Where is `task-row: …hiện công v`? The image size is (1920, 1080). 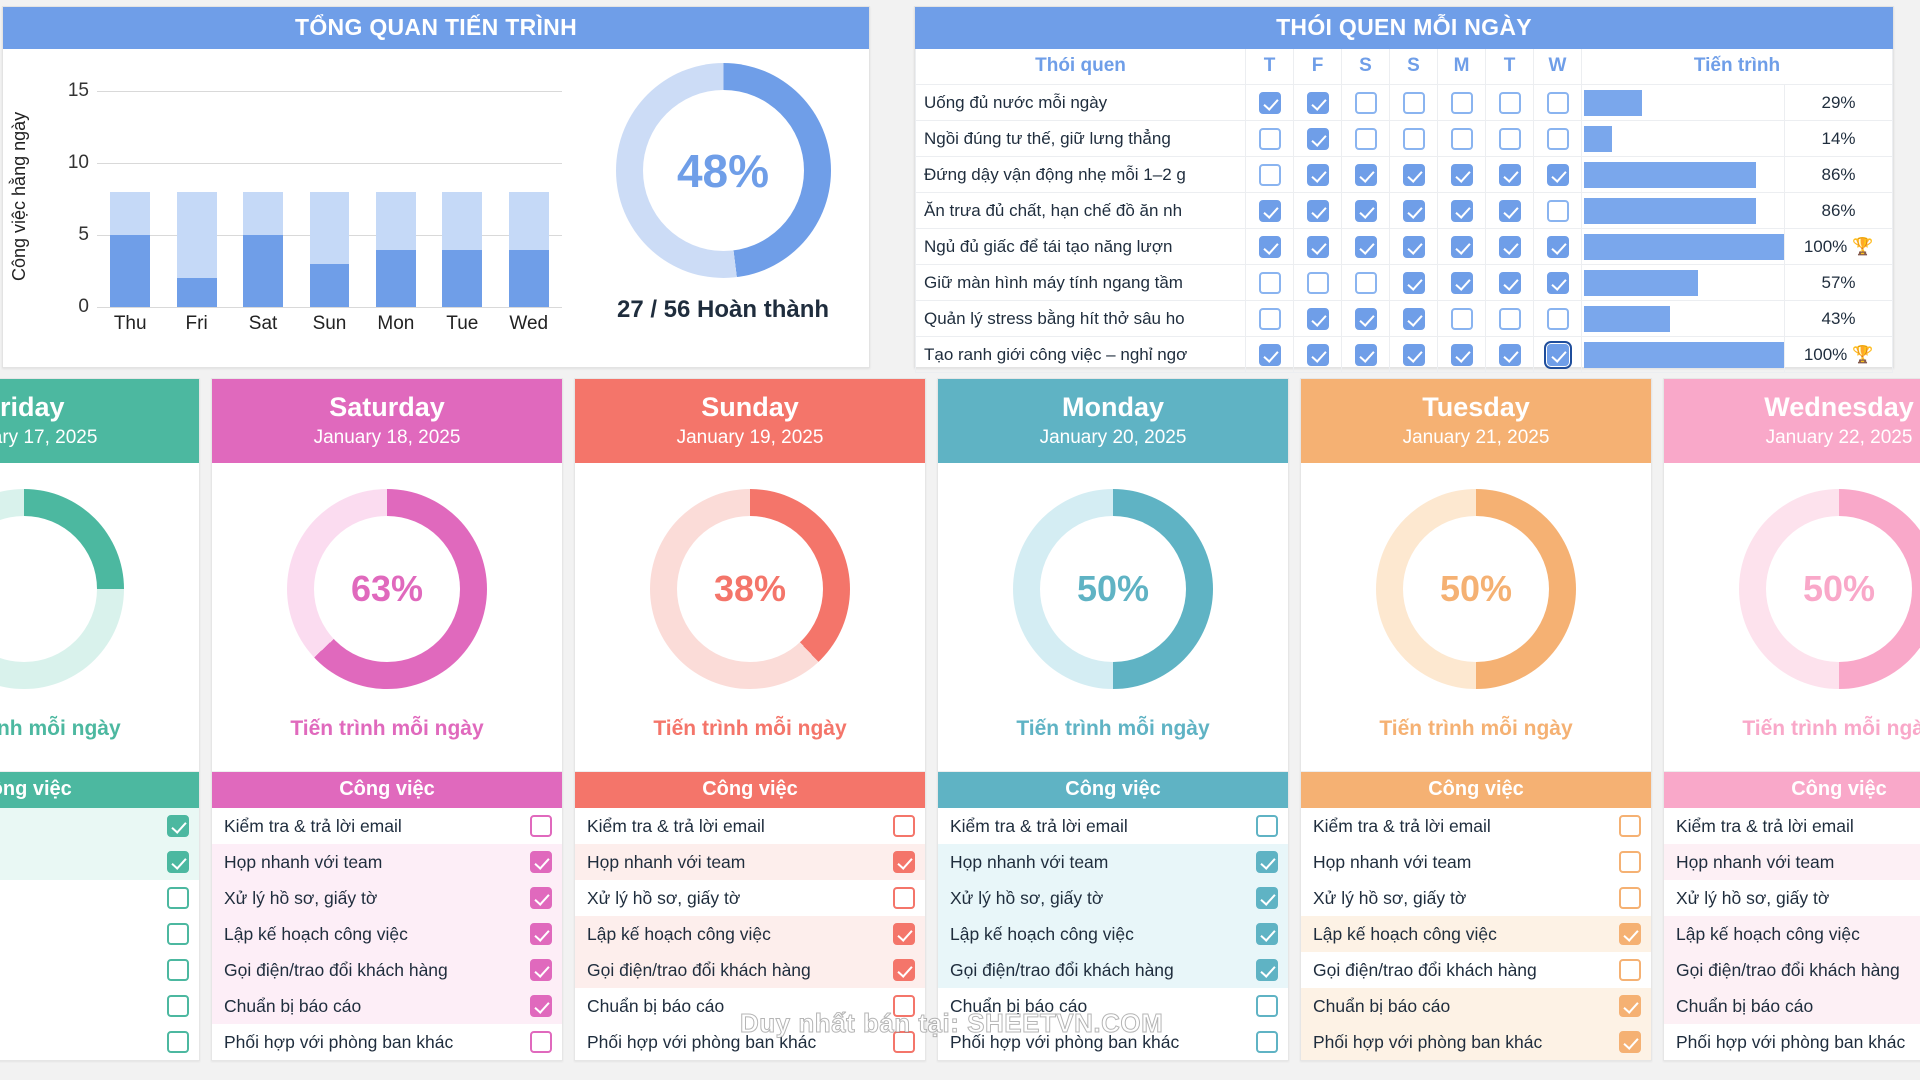
task-row: …hiện công v is located at coordinates (99, 1042).